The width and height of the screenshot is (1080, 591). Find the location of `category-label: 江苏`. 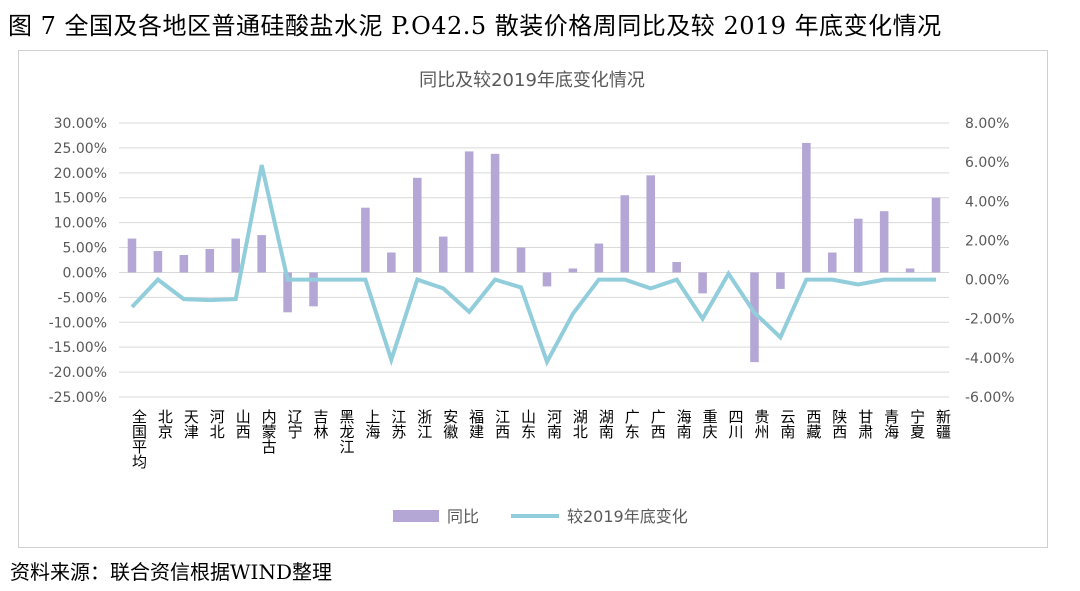

category-label: 江苏 is located at coordinates (398, 424).